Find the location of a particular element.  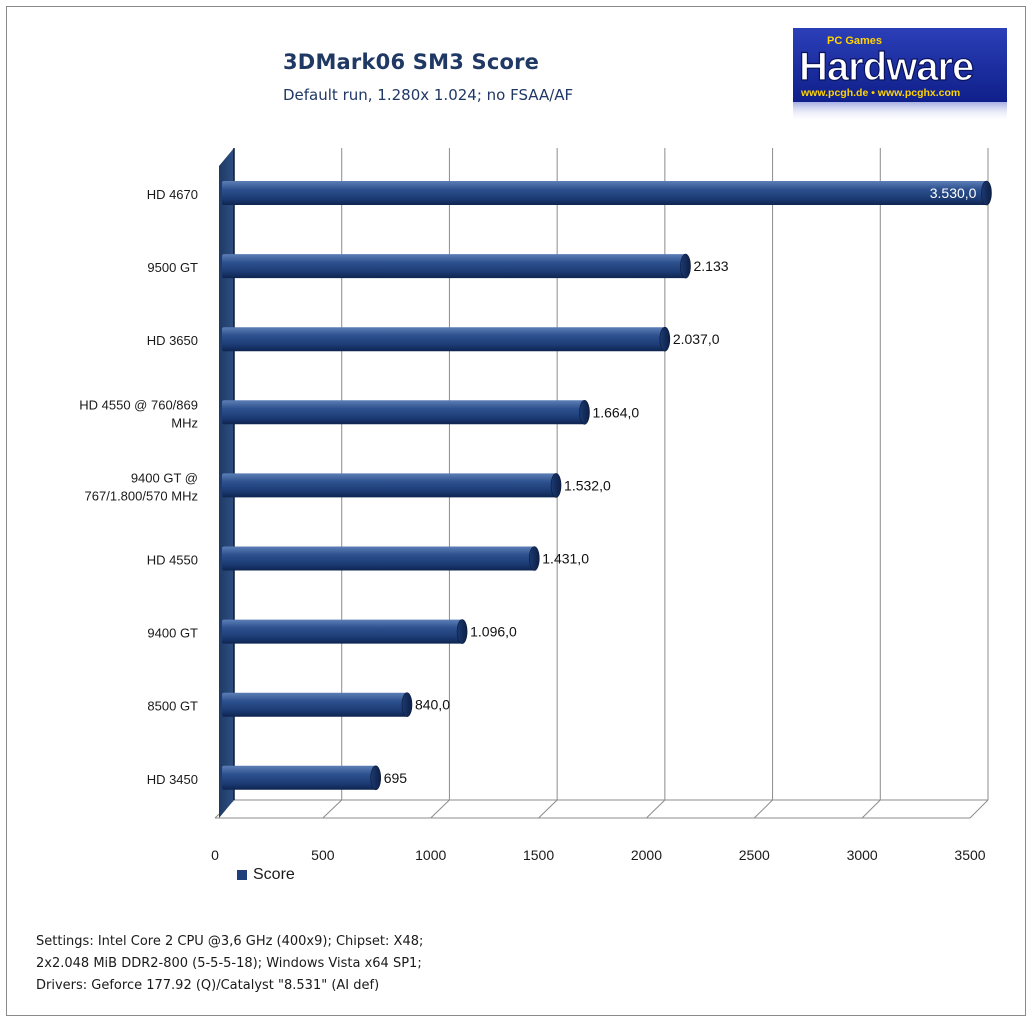

logo-main-text: Hardware is located at coordinates (886, 67).